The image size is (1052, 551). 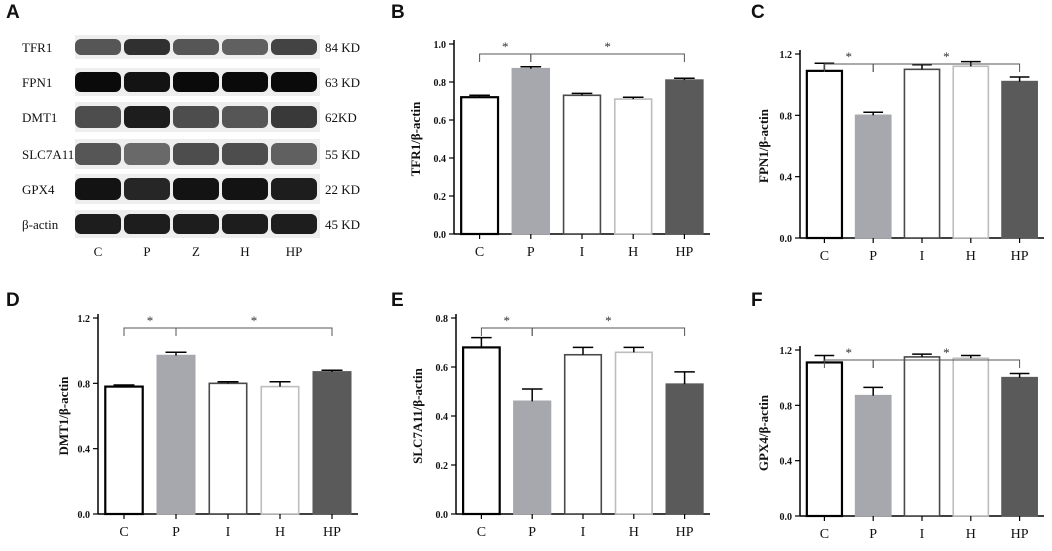 What do you see at coordinates (244, 251) in the screenshot?
I see `blot-lane-label: H` at bounding box center [244, 251].